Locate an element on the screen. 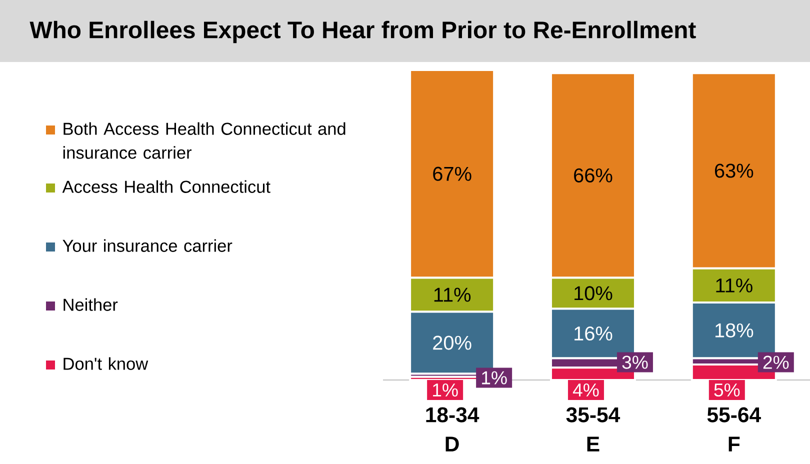 The image size is (810, 464). data-label: 2% is located at coordinates (776, 362).